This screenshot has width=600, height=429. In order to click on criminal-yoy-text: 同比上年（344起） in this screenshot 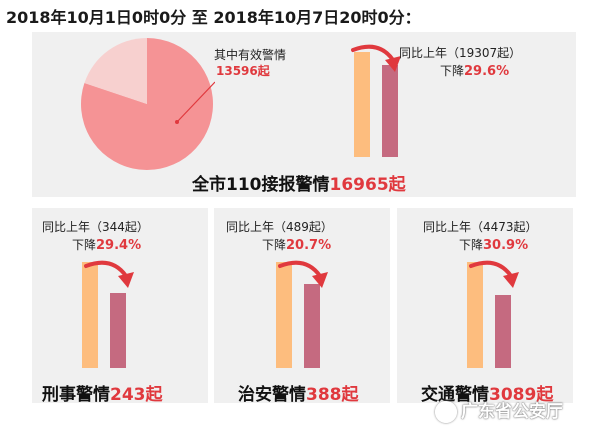, I will do `click(95, 227)`.